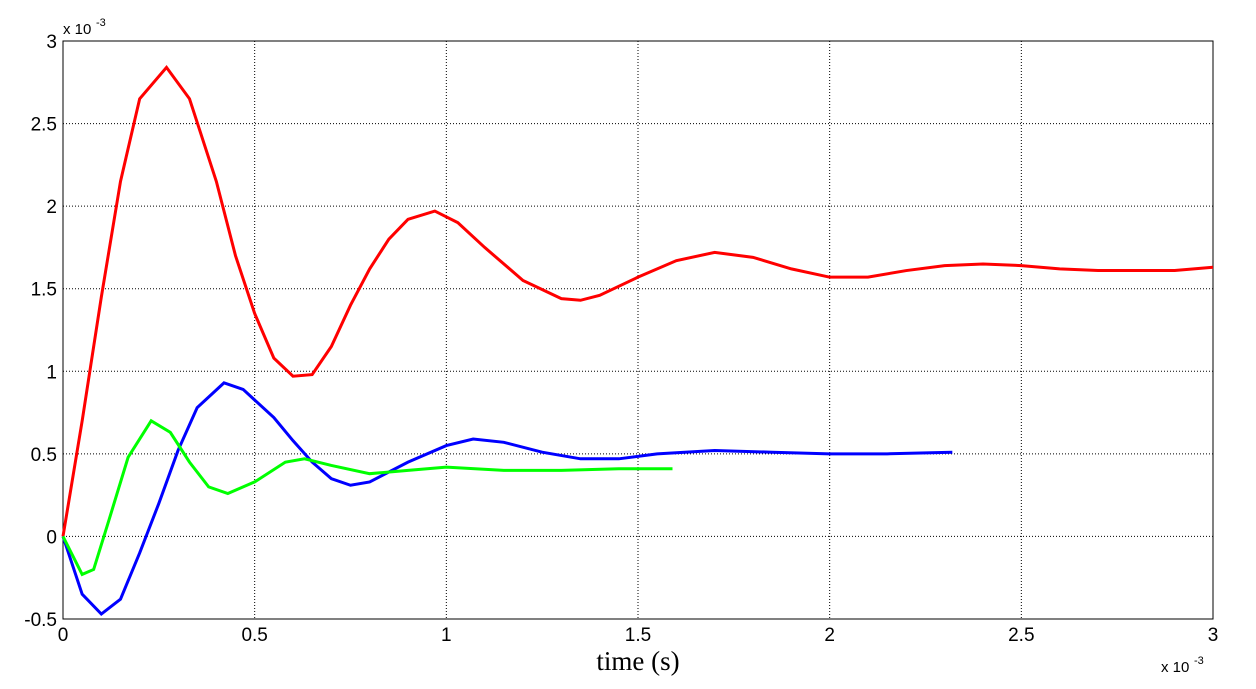  What do you see at coordinates (51, 207) in the screenshot?
I see `y-tick-label: 2` at bounding box center [51, 207].